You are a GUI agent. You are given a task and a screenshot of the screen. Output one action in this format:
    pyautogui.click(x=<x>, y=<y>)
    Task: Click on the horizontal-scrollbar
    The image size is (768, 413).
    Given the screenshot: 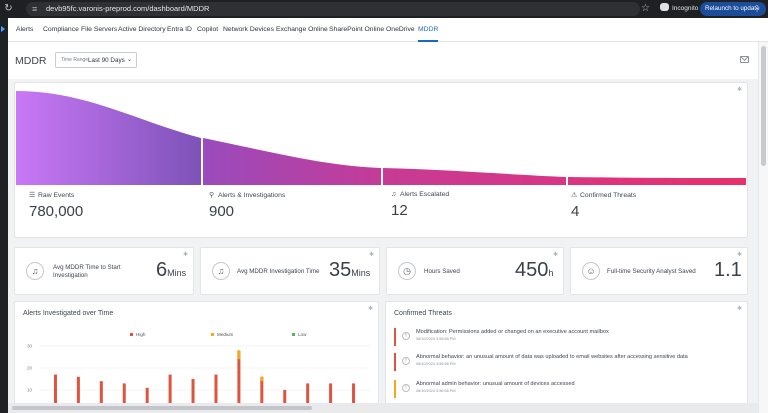 What is the action you would take?
    pyautogui.click(x=383, y=408)
    